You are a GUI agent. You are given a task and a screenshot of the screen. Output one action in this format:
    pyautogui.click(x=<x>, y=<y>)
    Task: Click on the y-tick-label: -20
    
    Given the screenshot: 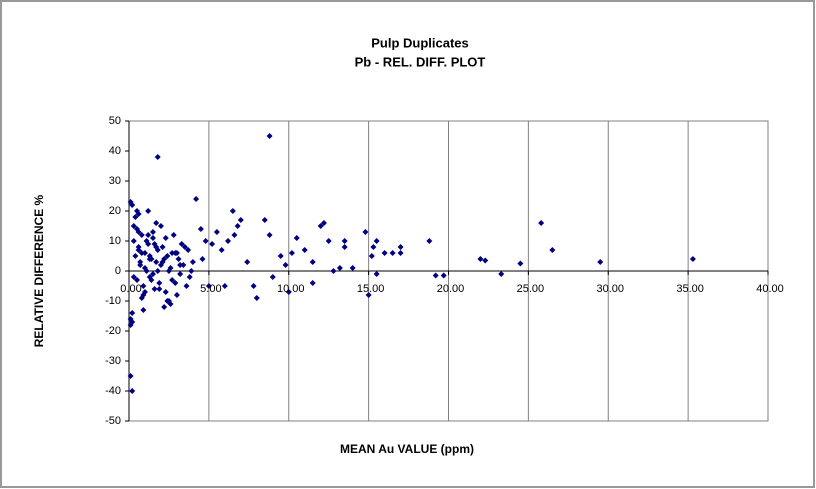 What is the action you would take?
    pyautogui.click(x=113, y=331)
    